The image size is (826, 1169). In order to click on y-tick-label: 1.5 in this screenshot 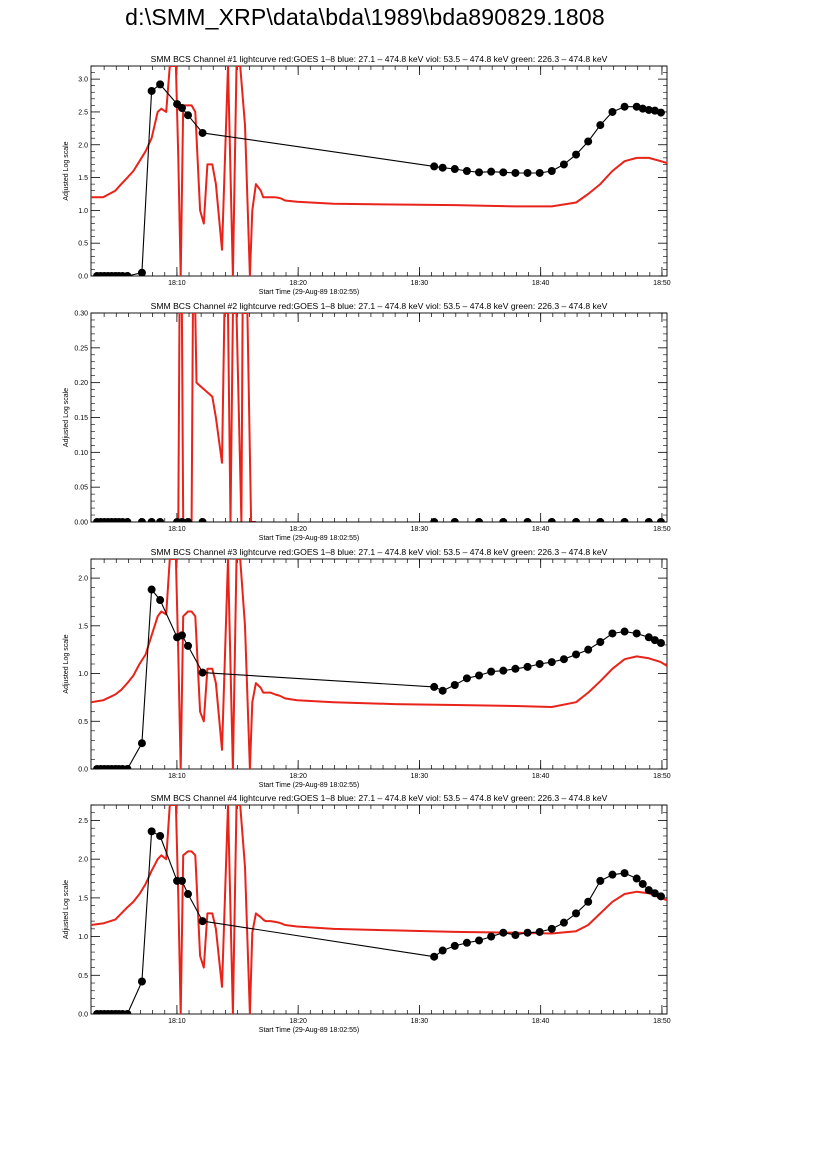, I will do `click(83, 626)`.